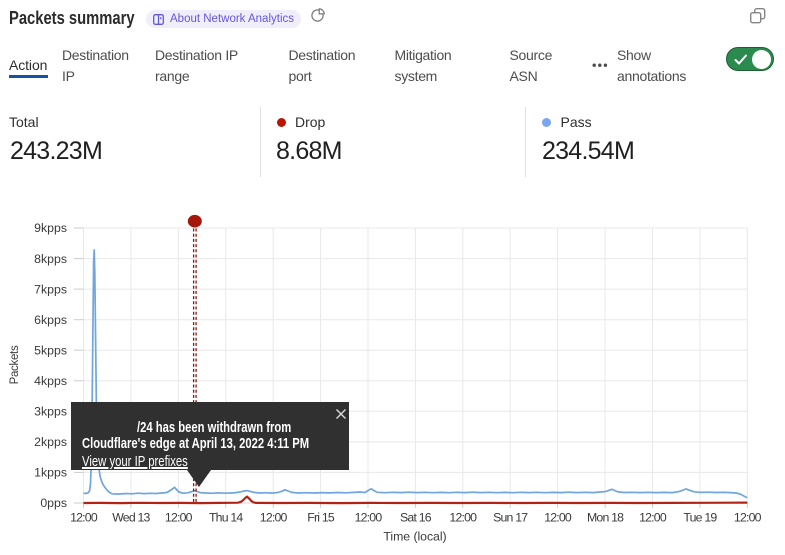 The height and width of the screenshot is (555, 785). What do you see at coordinates (15, 364) in the screenshot?
I see `svg-text: Packets` at bounding box center [15, 364].